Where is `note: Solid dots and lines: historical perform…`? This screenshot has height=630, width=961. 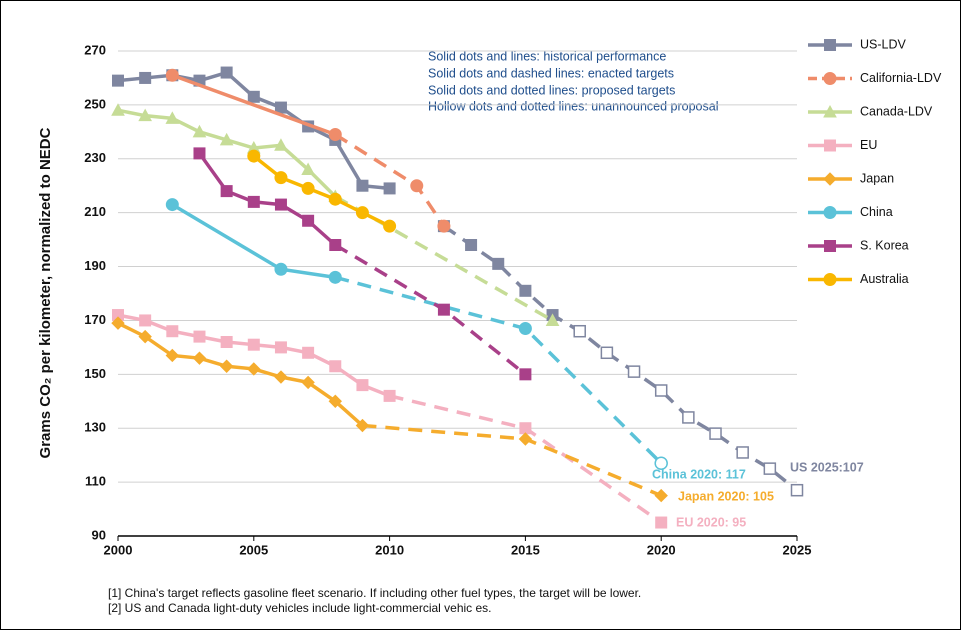
note: Solid dots and lines: historical perform… is located at coordinates (547, 56).